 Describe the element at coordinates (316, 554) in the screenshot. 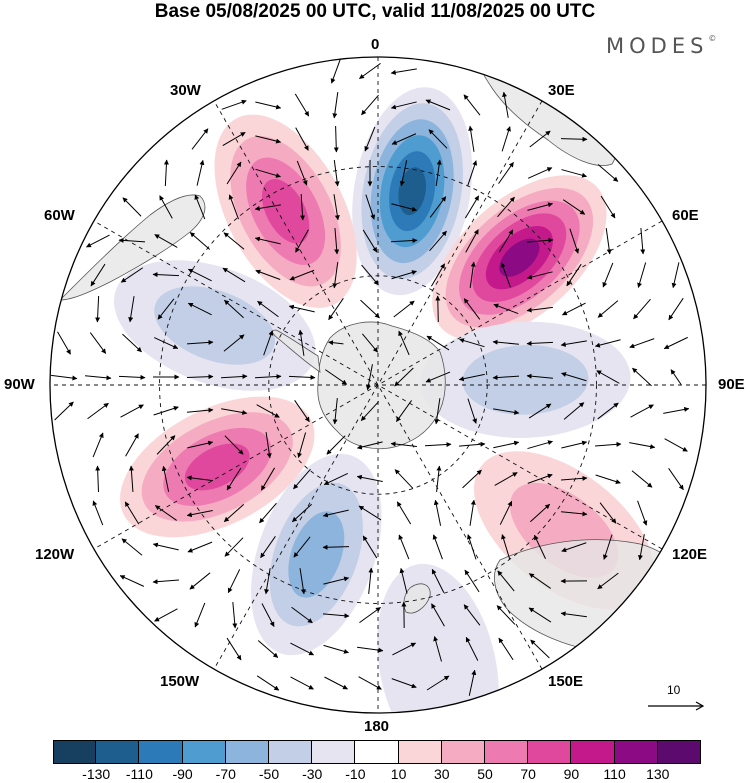

I see `negative-center-150w-level` at that location.